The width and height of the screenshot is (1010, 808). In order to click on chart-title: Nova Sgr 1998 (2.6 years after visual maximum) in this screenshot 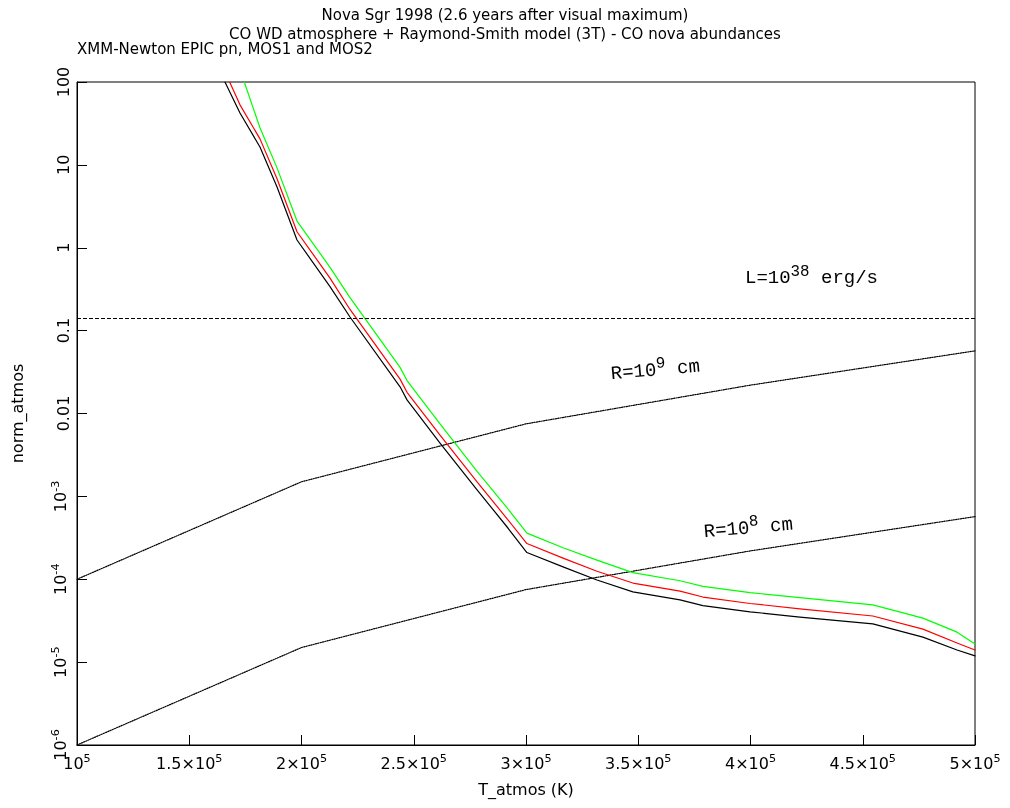, I will do `click(505, 14)`.